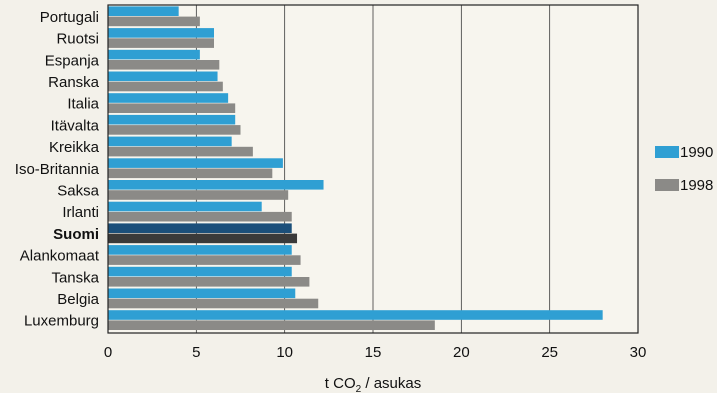 This screenshot has width=717, height=393. Describe the element at coordinates (83, 104) in the screenshot. I see `category-label-italia: Italia` at that location.